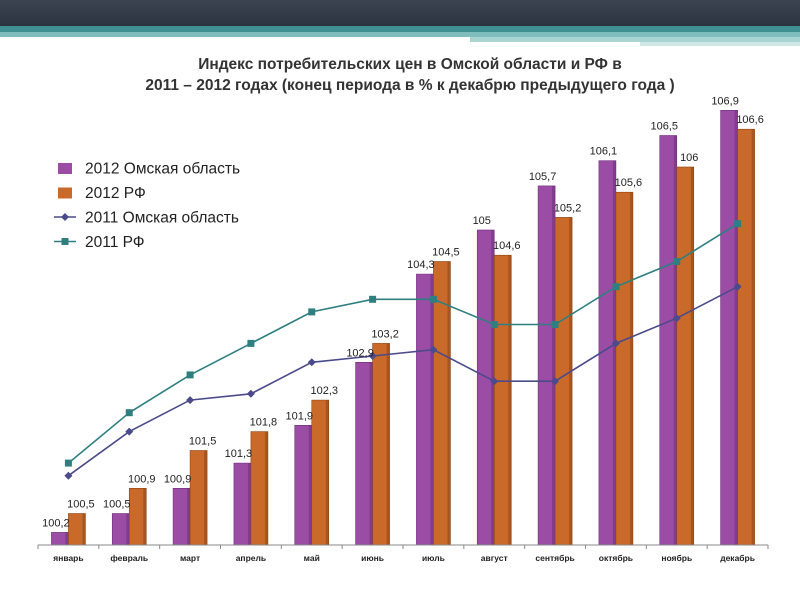 The width and height of the screenshot is (800, 600). Describe the element at coordinates (162, 169) in the screenshot. I see `legend-label: 2012 Омская область` at that location.